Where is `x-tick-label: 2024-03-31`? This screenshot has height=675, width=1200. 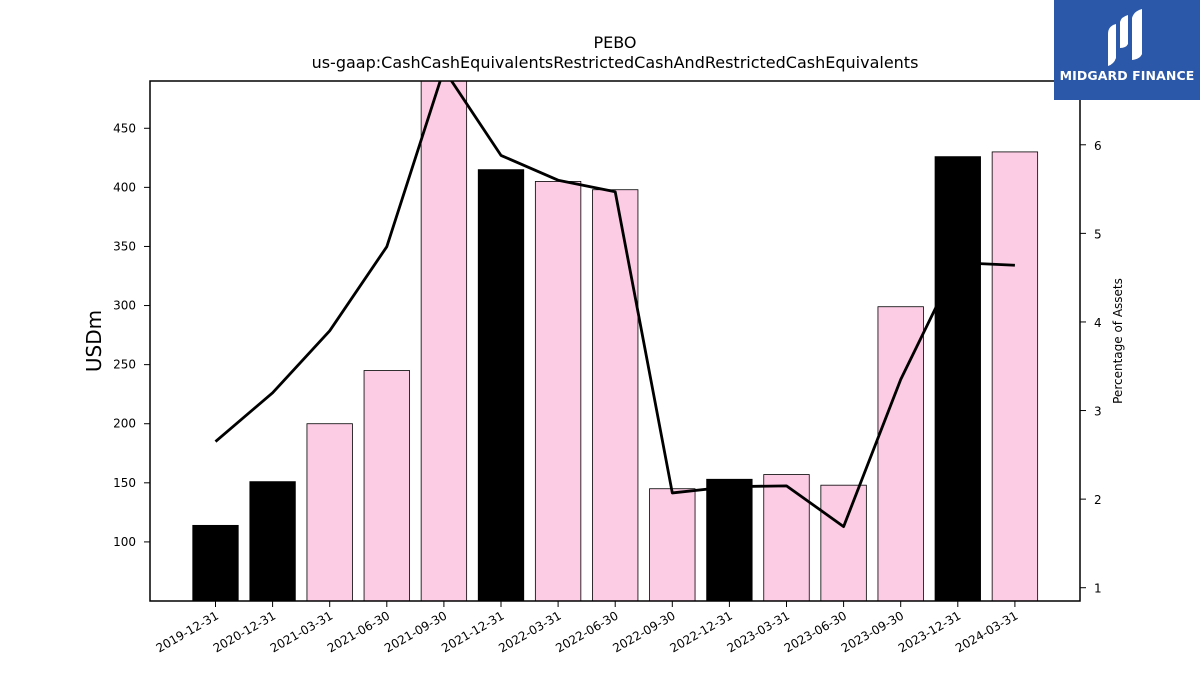 x-tick-label: 2024-03-31 is located at coordinates (986, 631).